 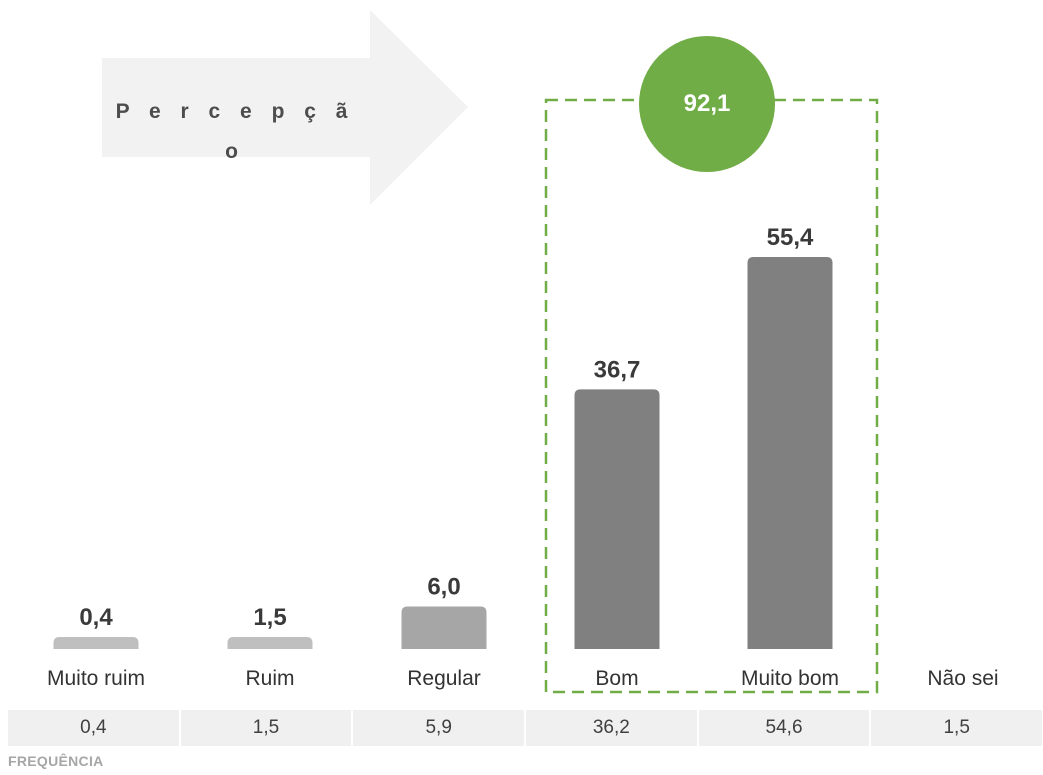 I want to click on frequency-cell: 0,4, so click(x=93, y=728).